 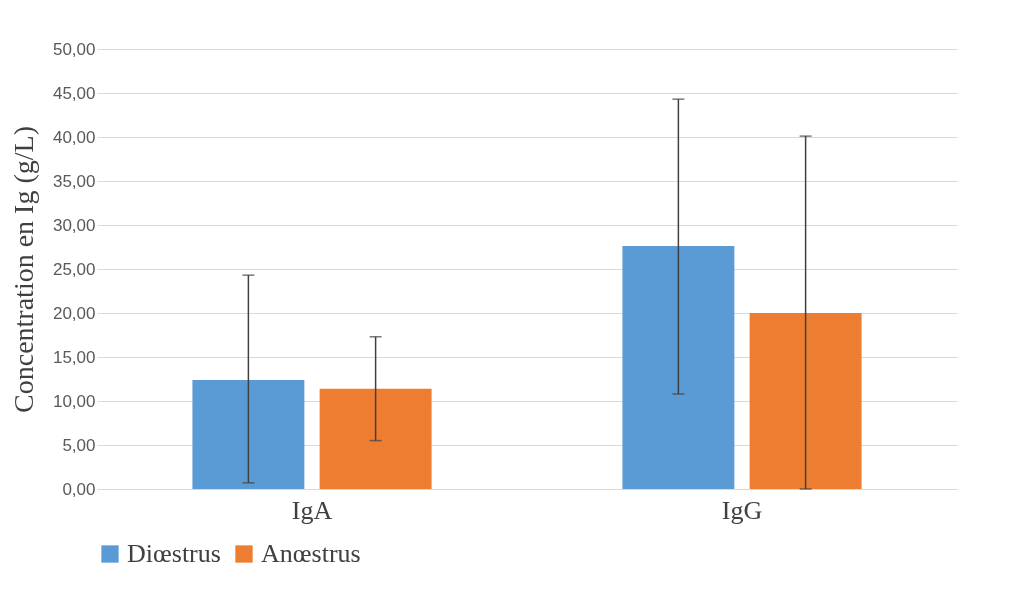 I want to click on legend-label: Anœstrus, so click(x=311, y=553).